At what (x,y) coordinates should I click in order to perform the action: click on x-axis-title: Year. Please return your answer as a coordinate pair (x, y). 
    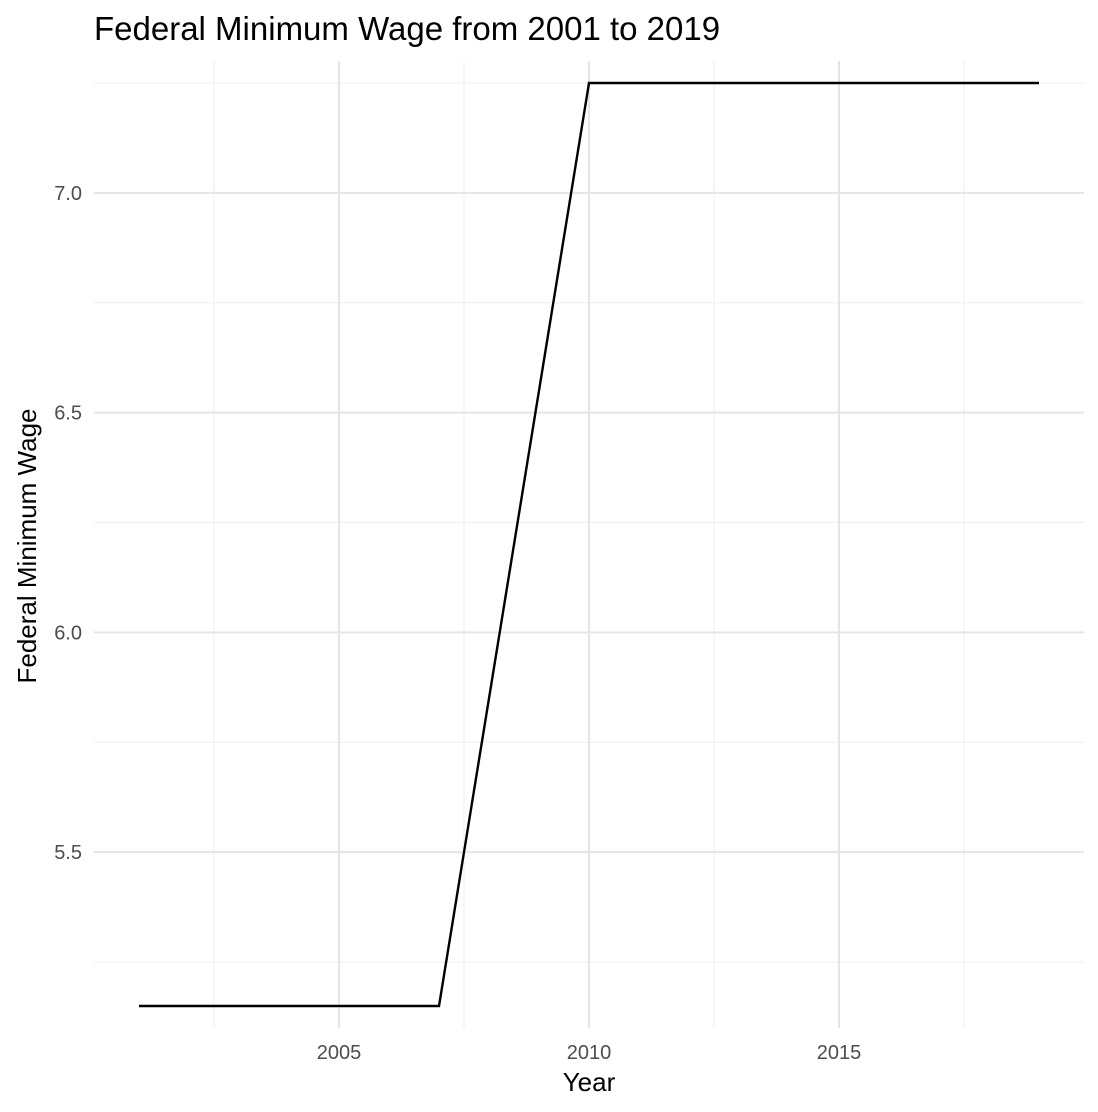
    Looking at the image, I should click on (589, 1082).